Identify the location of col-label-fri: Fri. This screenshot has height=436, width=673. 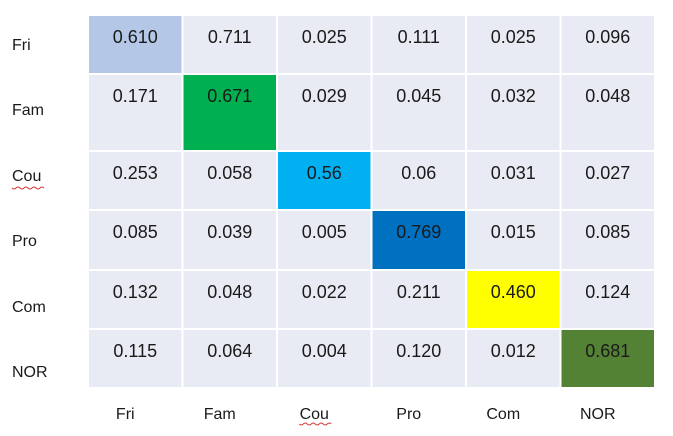
(125, 414).